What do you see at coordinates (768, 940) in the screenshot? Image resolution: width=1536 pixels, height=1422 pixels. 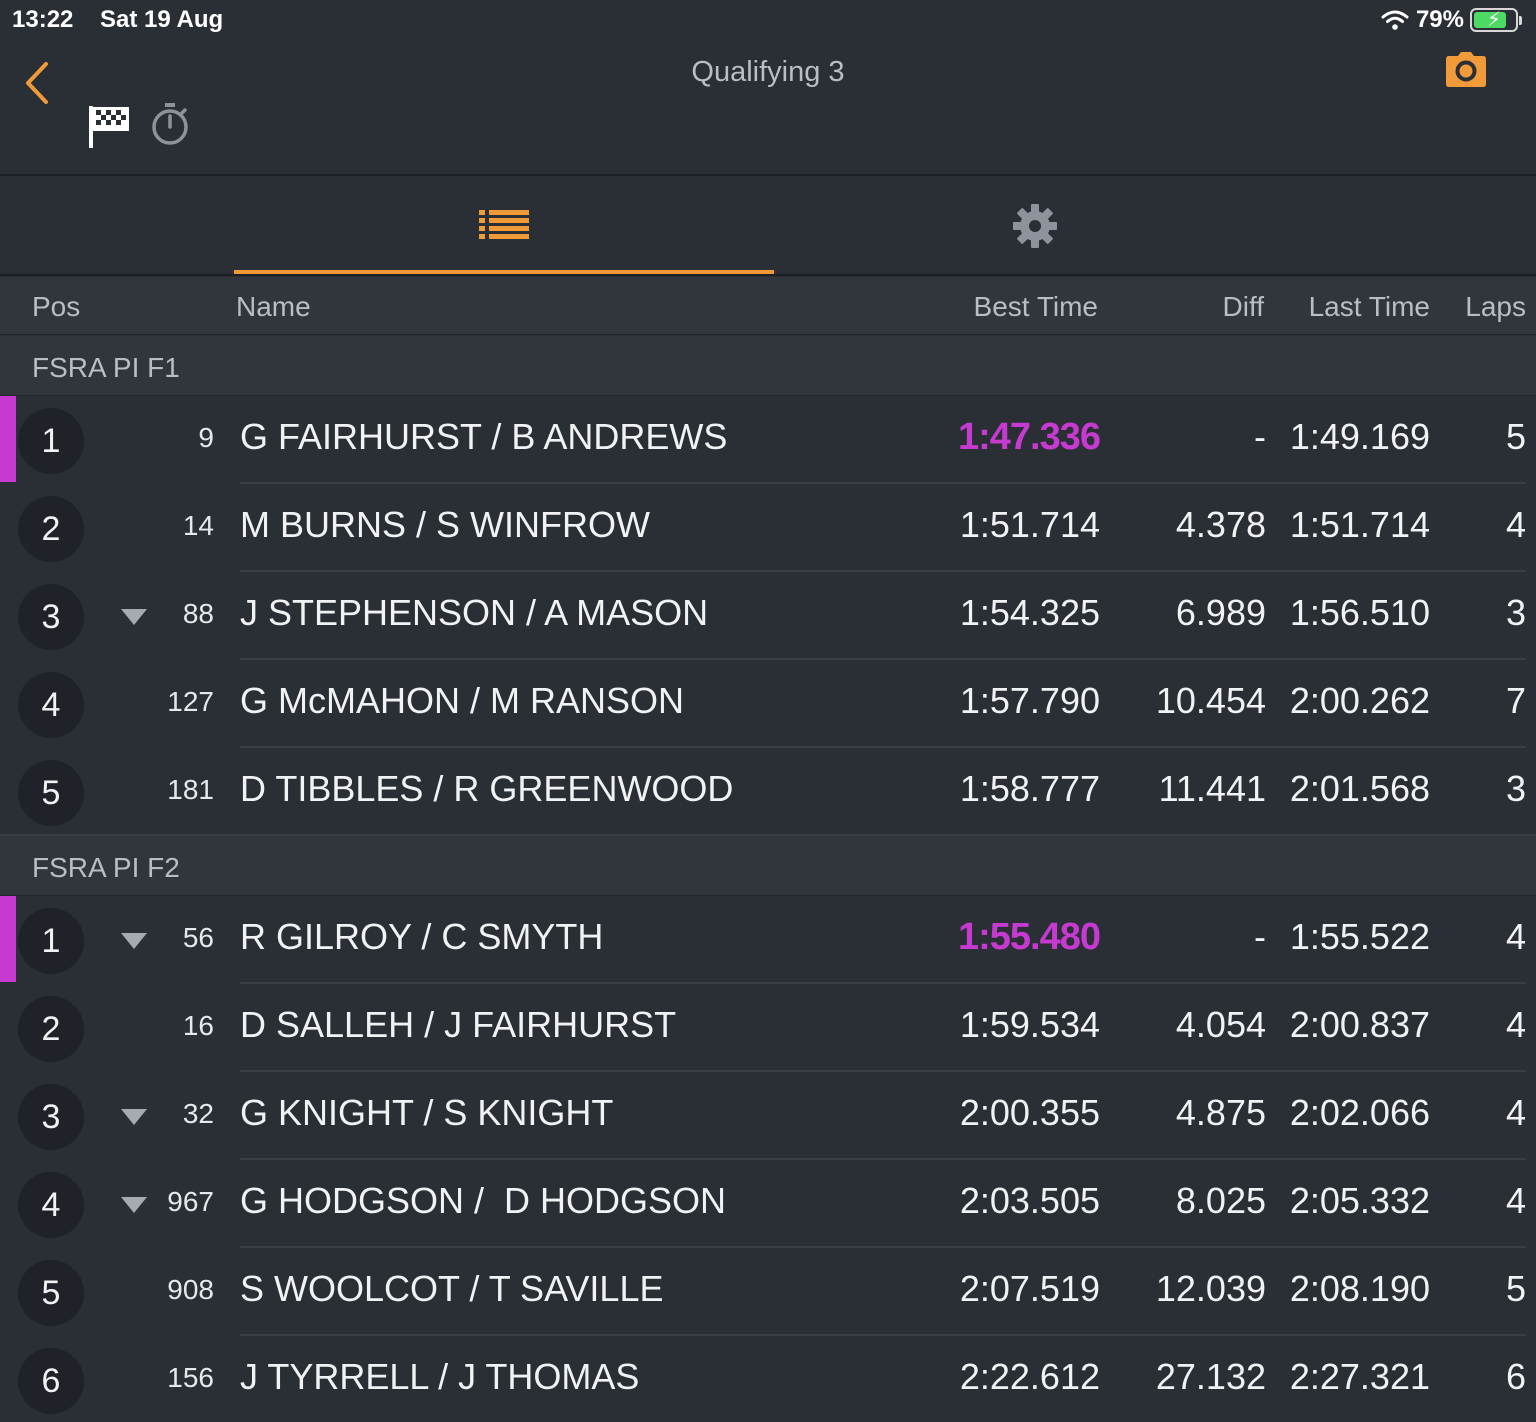 I see `table-row: 1 56 R GILROY / C SMYTH 1:55.480 -1:55.522 4` at bounding box center [768, 940].